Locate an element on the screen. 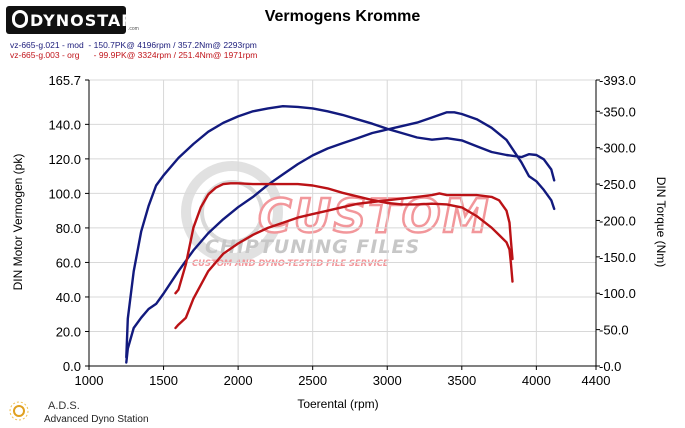 This screenshot has height=428, width=685. y-tick-label: 80.0 is located at coordinates (68, 228).